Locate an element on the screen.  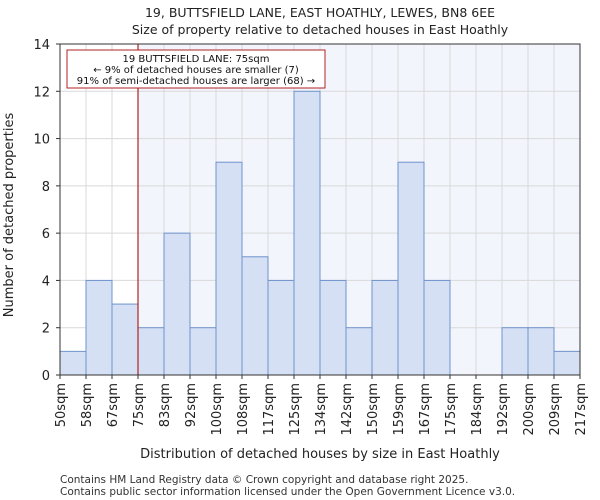
y-tick-label: 4 is located at coordinates (46, 281).